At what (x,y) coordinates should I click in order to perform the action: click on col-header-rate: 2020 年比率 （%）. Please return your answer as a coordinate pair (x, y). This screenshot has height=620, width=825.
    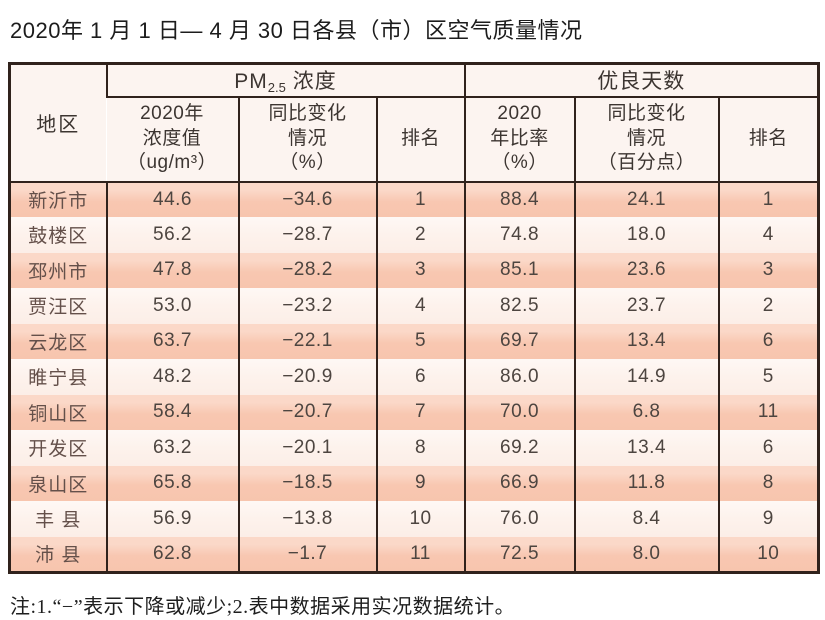
    Looking at the image, I should click on (519, 139).